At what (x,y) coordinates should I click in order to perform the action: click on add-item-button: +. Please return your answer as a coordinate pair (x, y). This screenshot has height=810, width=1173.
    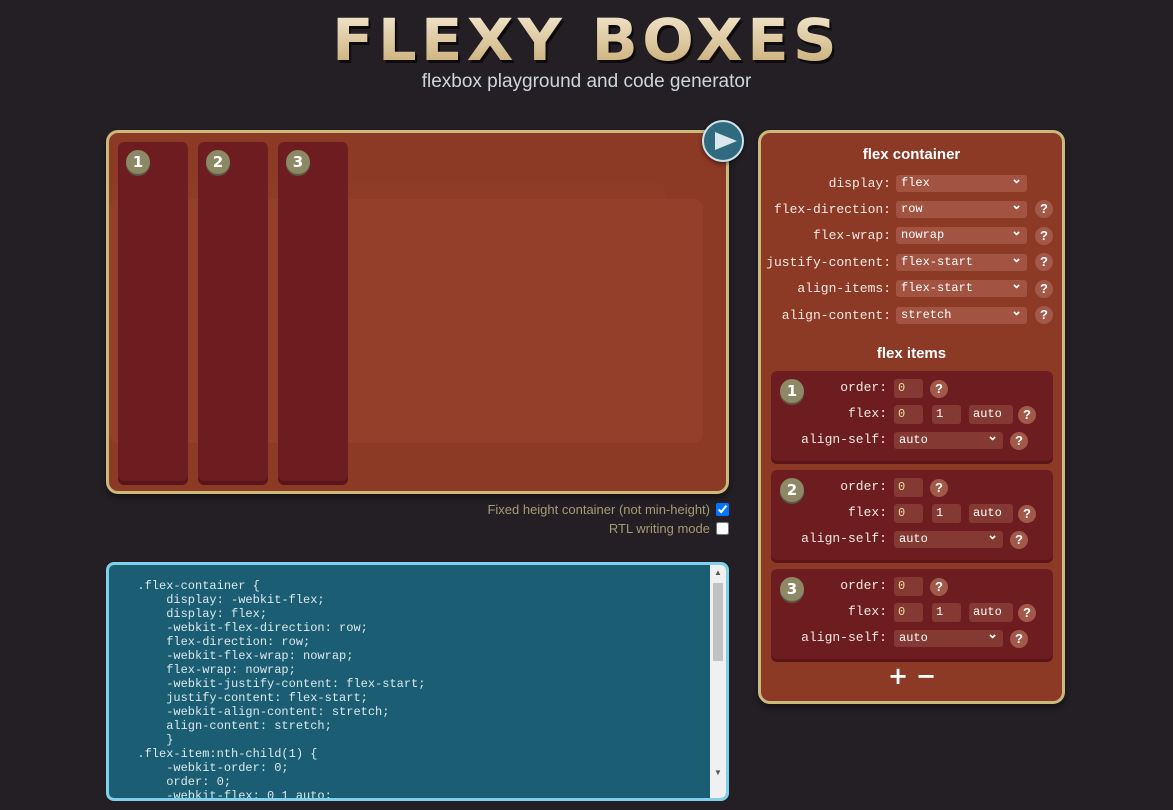
    Looking at the image, I should click on (898, 676).